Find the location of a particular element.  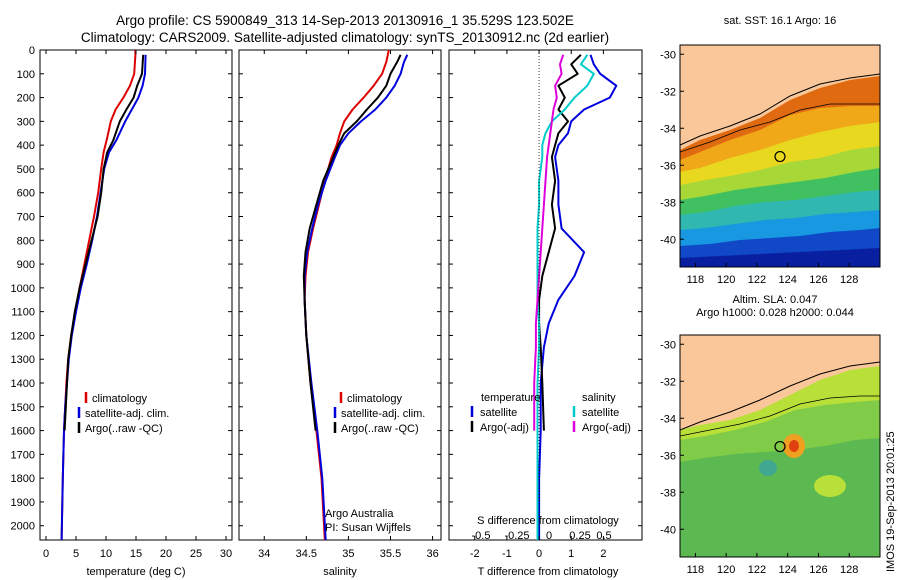

sst-map is located at coordinates (780, 156).